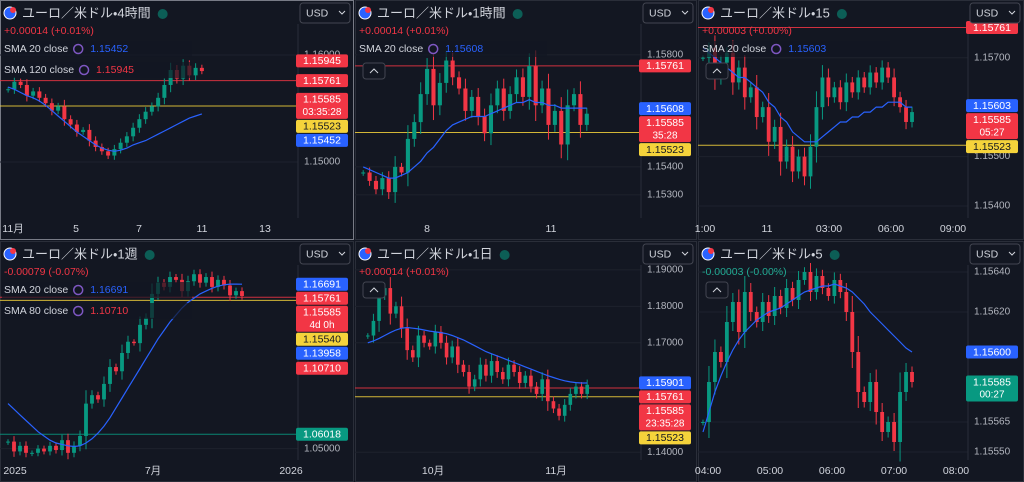  Describe the element at coordinates (555, 471) in the screenshot. I see `time-label: 11月` at that location.